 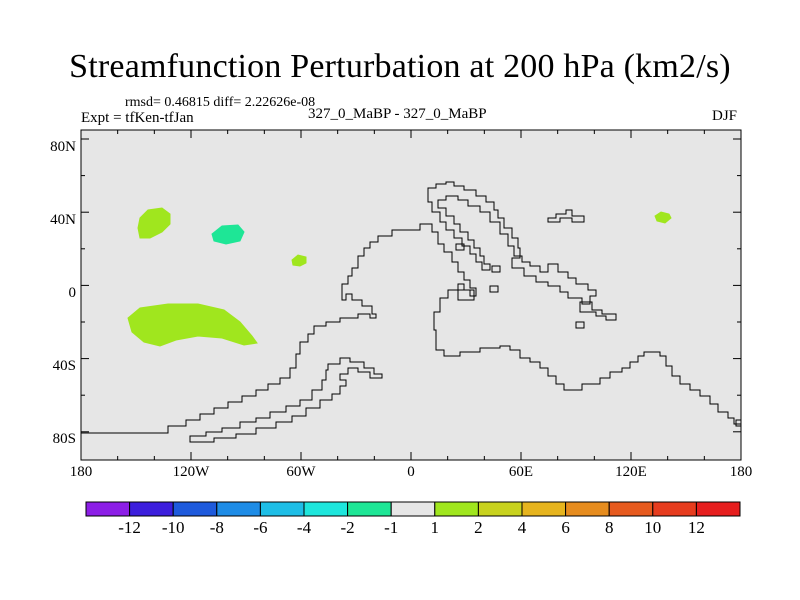 What do you see at coordinates (63, 147) in the screenshot?
I see `lat-tick-label: 80N` at bounding box center [63, 147].